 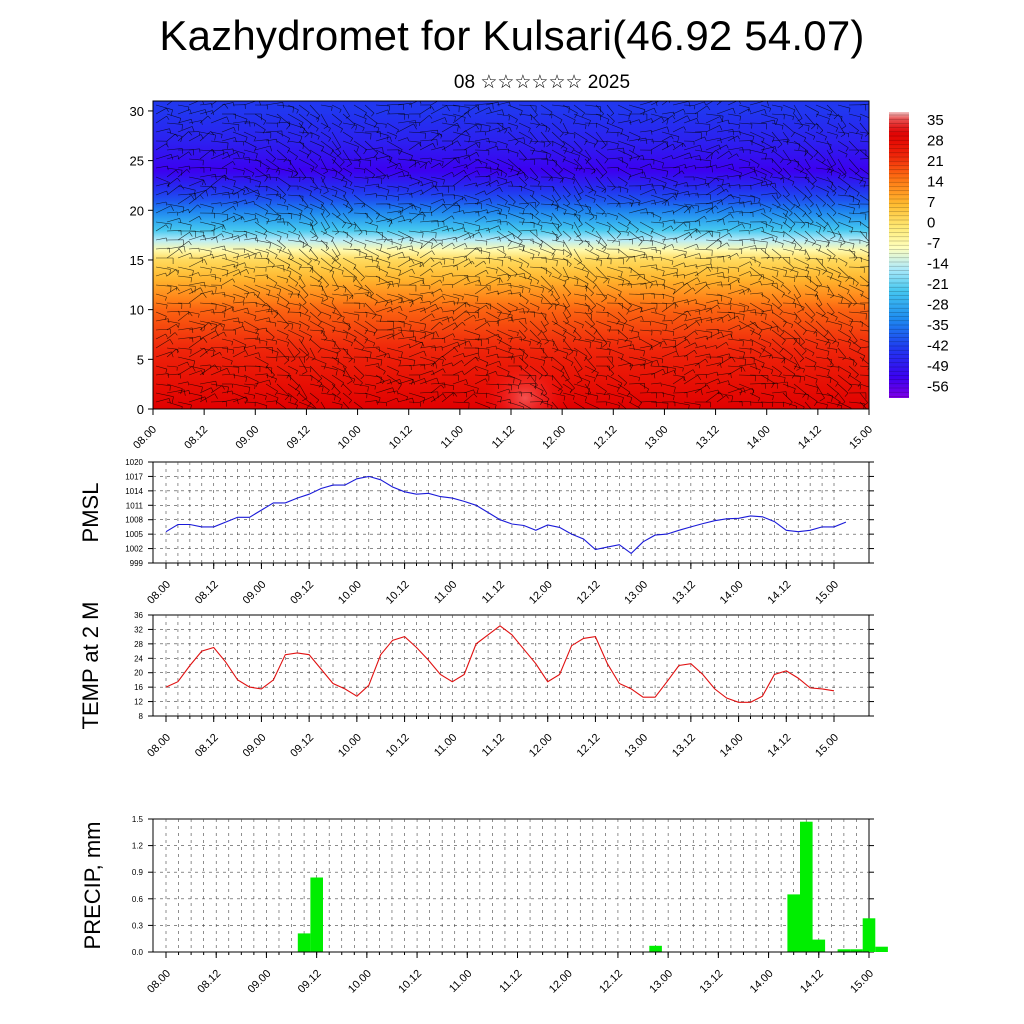 I want to click on temperature-line, so click(x=500, y=664).